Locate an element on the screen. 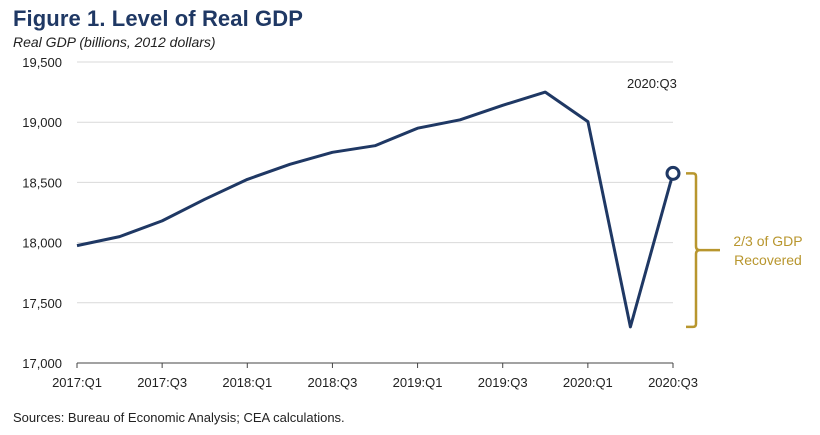 The width and height of the screenshot is (820, 435). x-tick-label: 2020:Q3 is located at coordinates (673, 382).